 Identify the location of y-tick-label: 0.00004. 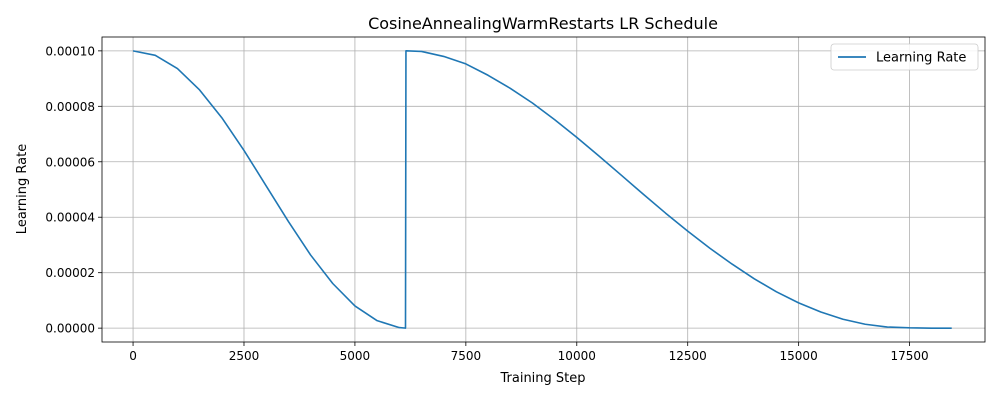
(70, 218).